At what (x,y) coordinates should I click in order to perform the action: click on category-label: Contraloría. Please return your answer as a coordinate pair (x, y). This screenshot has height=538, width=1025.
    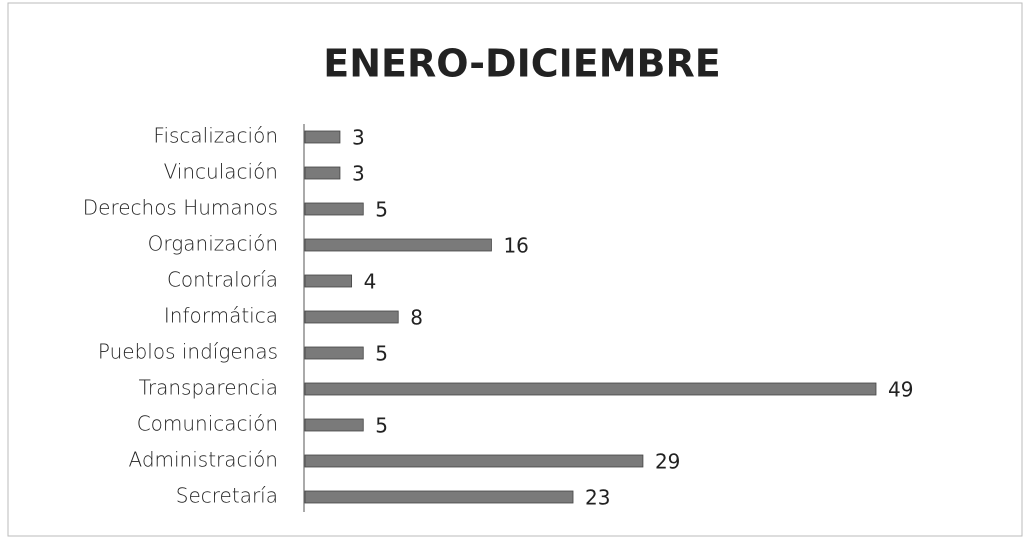
    Looking at the image, I should click on (222, 280).